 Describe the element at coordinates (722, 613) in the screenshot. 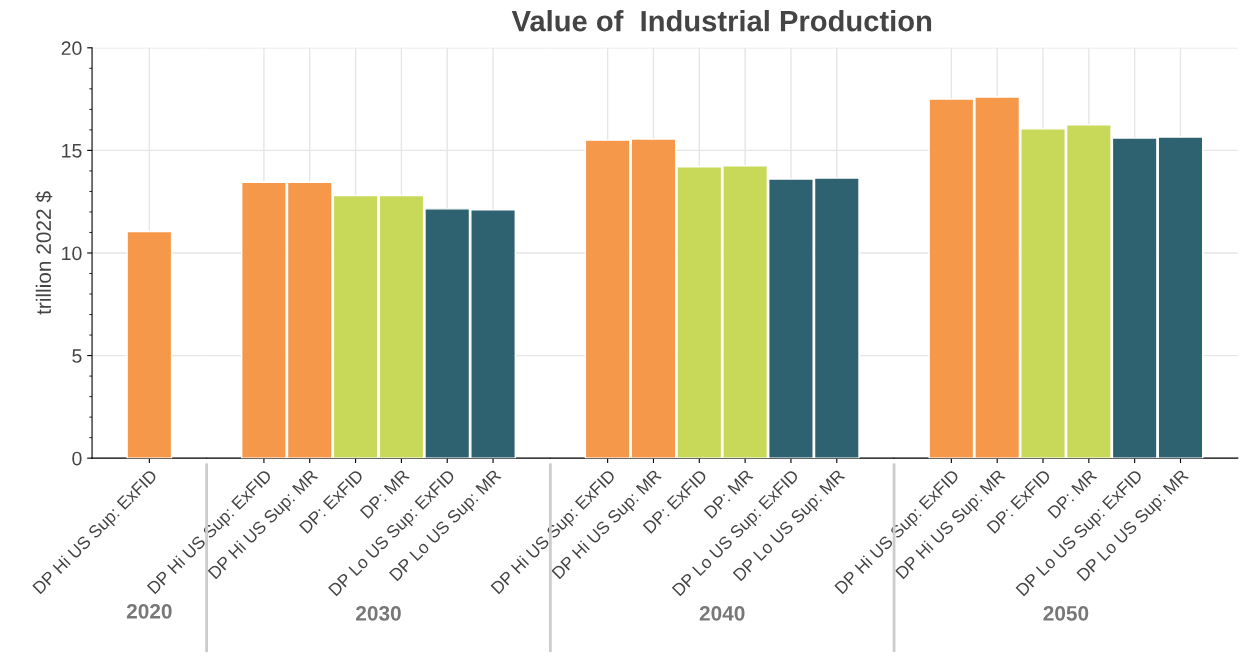

I see `x-axis-title: 2040` at that location.